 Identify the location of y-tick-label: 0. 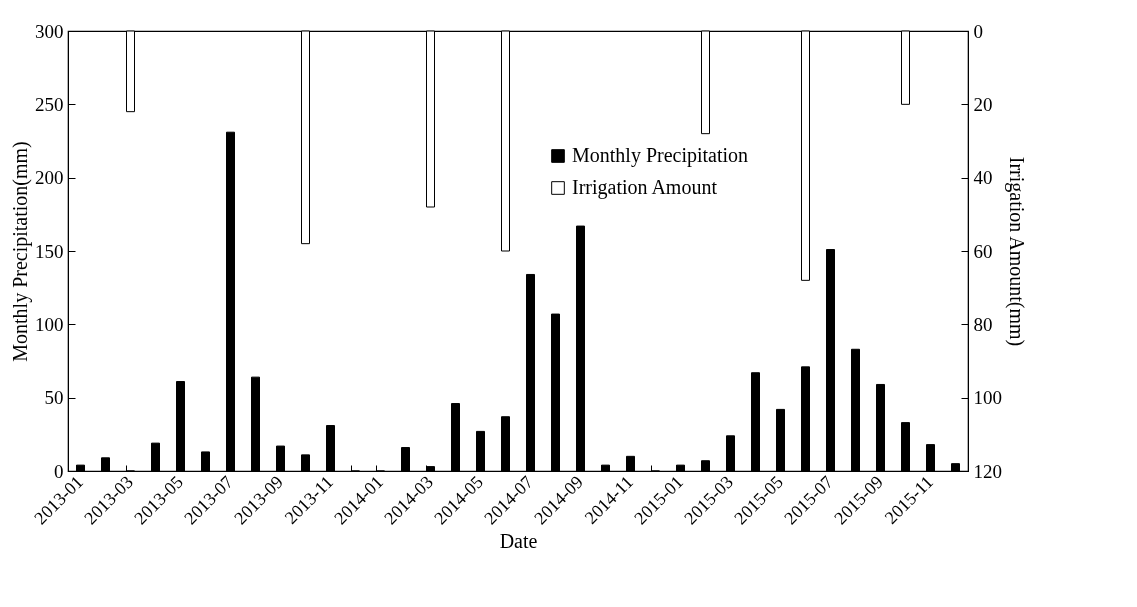
(59, 471).